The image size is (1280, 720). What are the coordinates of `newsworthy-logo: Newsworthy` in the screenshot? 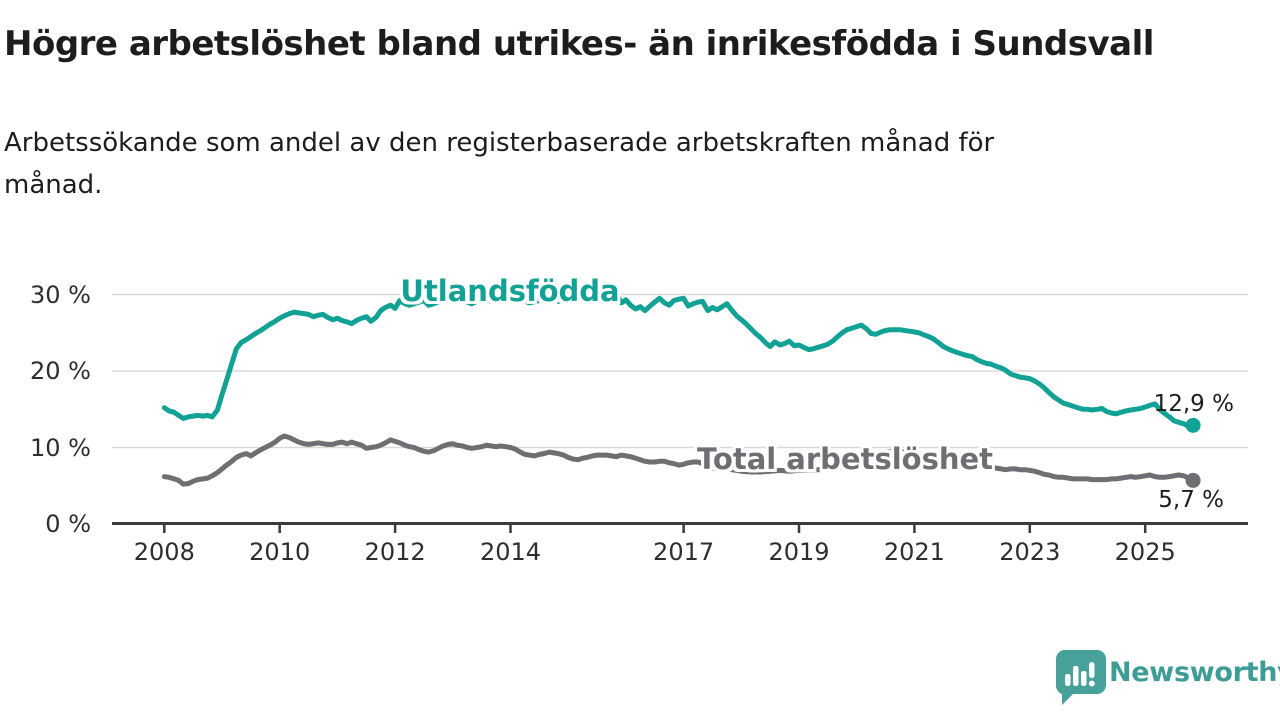 It's located at (1166, 677).